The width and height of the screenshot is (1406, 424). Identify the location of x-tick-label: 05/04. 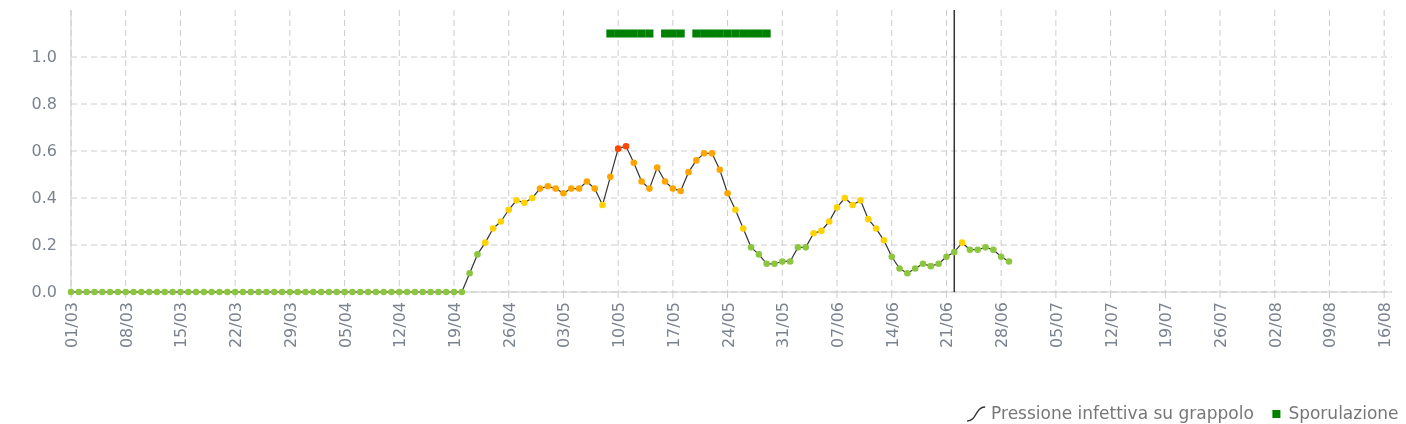
(345, 325).